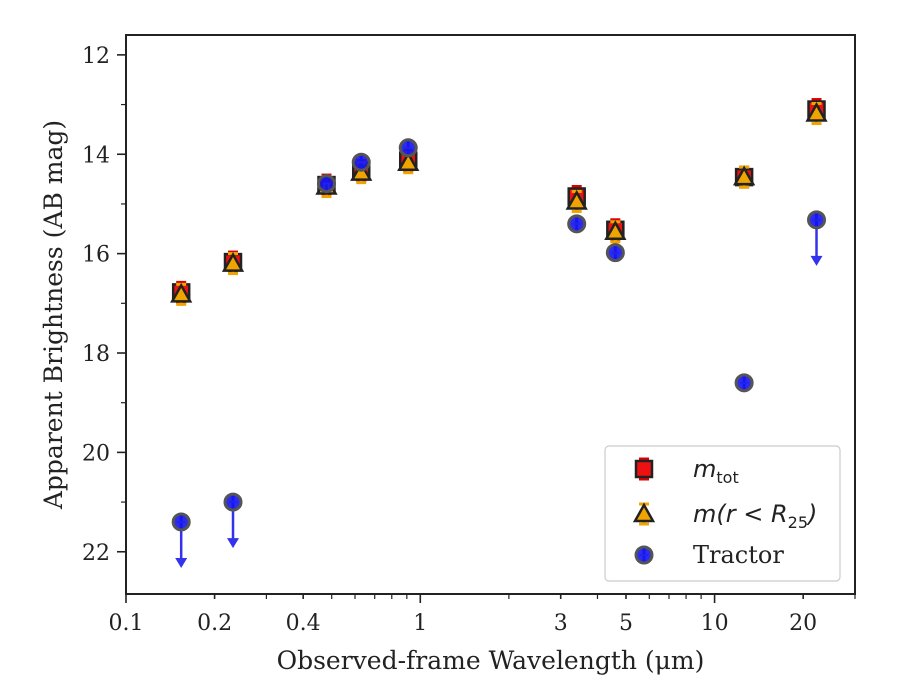  Describe the element at coordinates (53, 315) in the screenshot. I see `y-axis-label: Apparent Brightness (AB mag)` at that location.